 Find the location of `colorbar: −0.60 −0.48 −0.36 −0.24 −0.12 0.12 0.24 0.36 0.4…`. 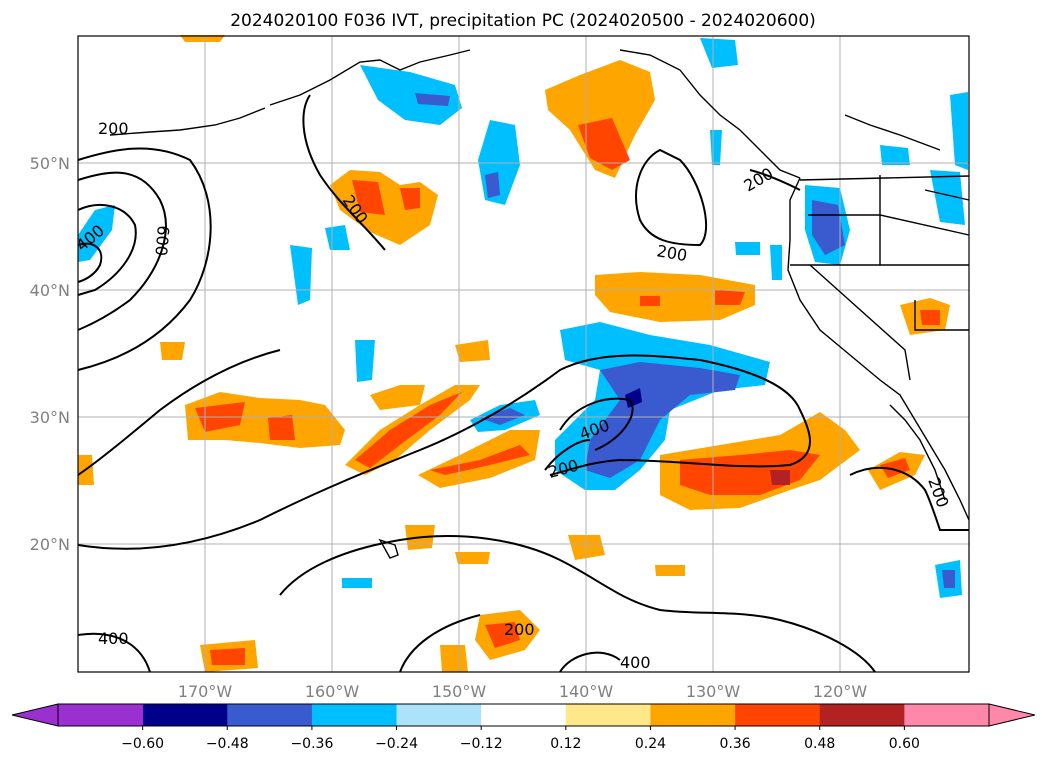

colorbar: −0.60 −0.48 −0.36 −0.24 −0.12 0.12 0.24 0.36 0.4… is located at coordinates (523, 727).